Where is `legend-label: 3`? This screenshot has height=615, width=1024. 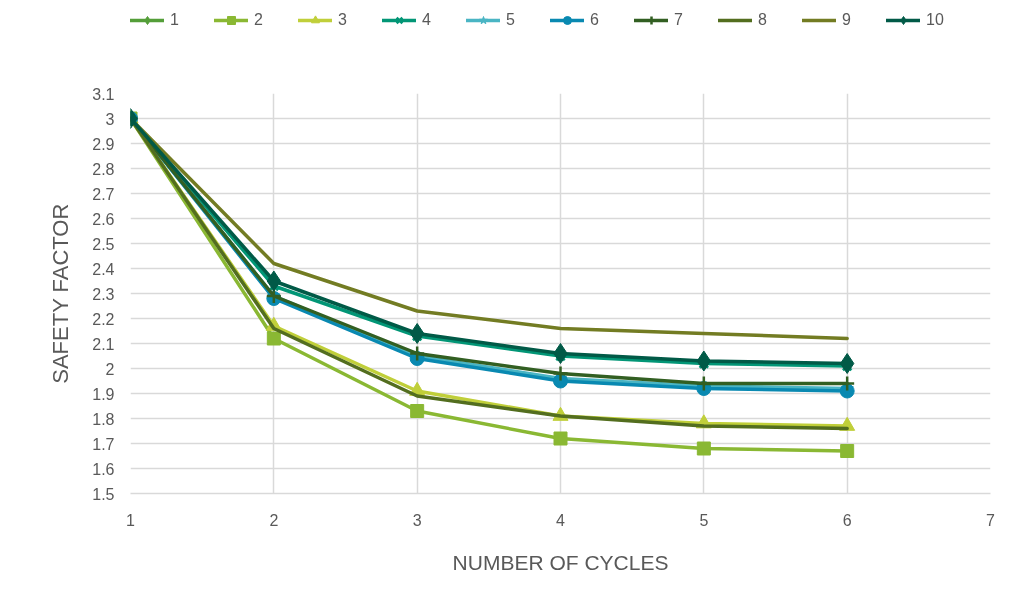 legend-label: 3 is located at coordinates (343, 20).